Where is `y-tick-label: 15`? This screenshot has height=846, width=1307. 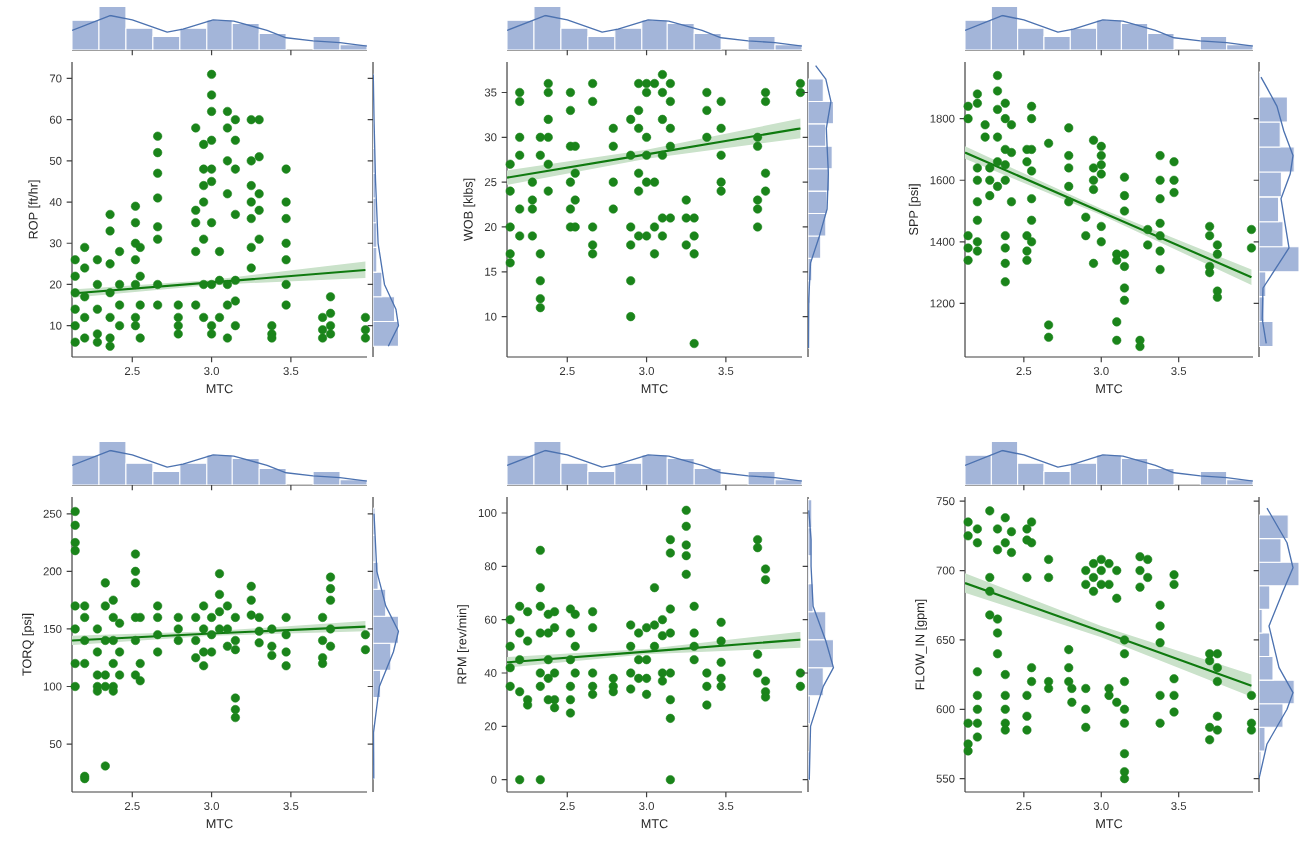
y-tick-label: 15 is located at coordinates (491, 271).